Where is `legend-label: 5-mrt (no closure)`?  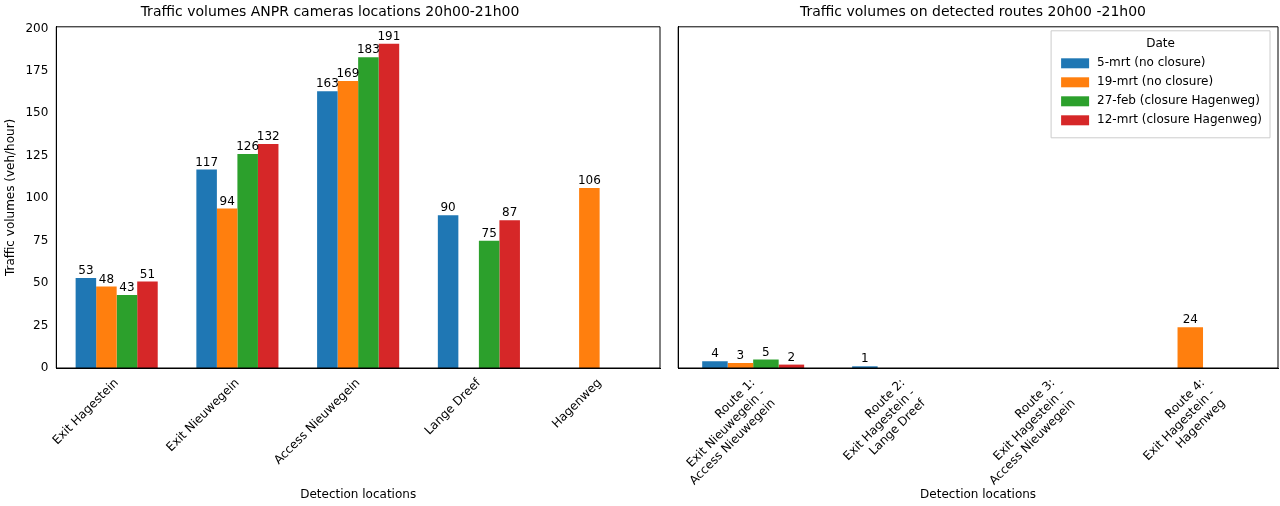
legend-label: 5-mrt (no closure) is located at coordinates (1151, 62).